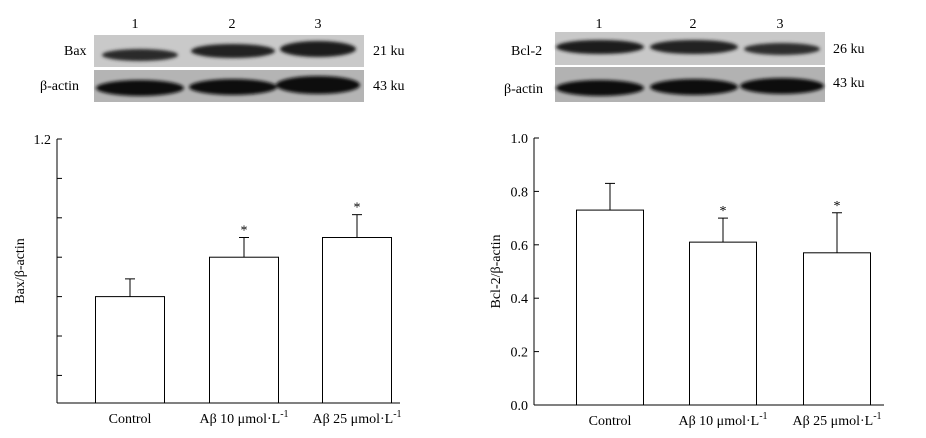 The width and height of the screenshot is (926, 438). What do you see at coordinates (389, 51) in the screenshot?
I see `left-blot-size-bax: 21 ku` at bounding box center [389, 51].